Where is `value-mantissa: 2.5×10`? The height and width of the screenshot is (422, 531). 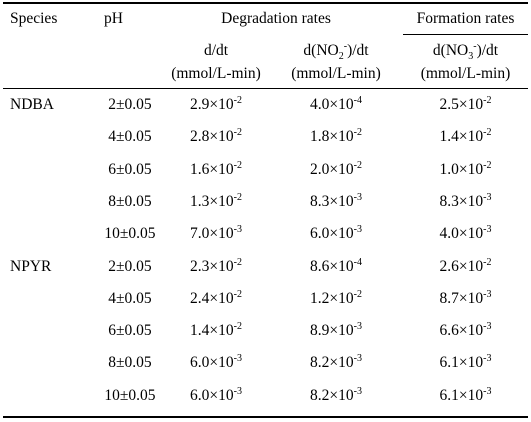
value-mantissa: 2.5×10 is located at coordinates (461, 104).